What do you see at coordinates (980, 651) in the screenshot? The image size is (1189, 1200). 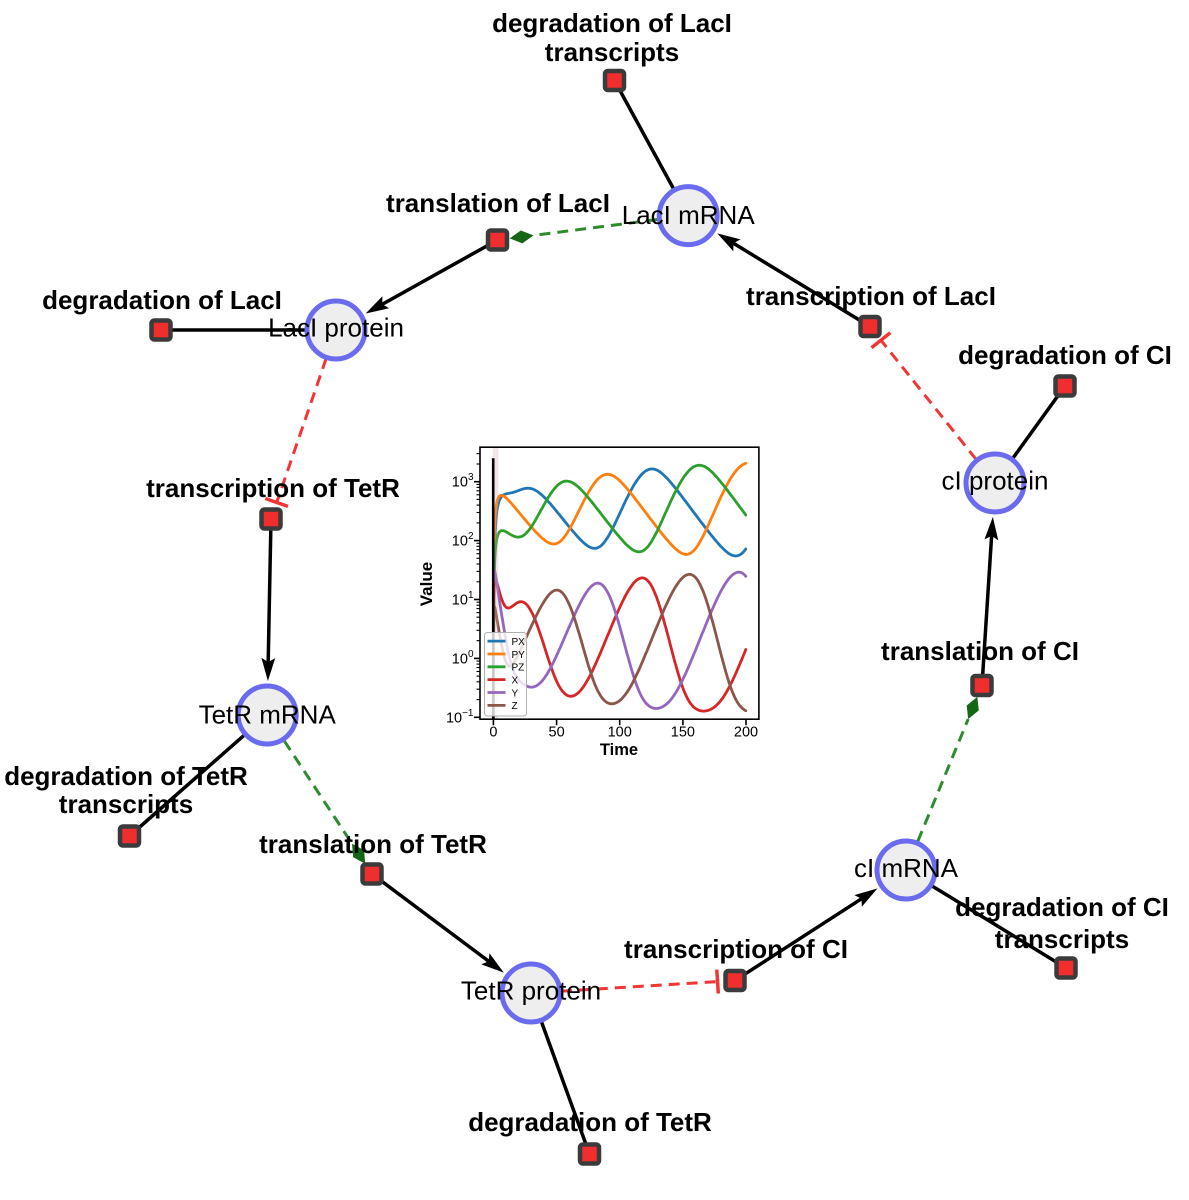 I see `svg-text: translation of CI` at bounding box center [980, 651].